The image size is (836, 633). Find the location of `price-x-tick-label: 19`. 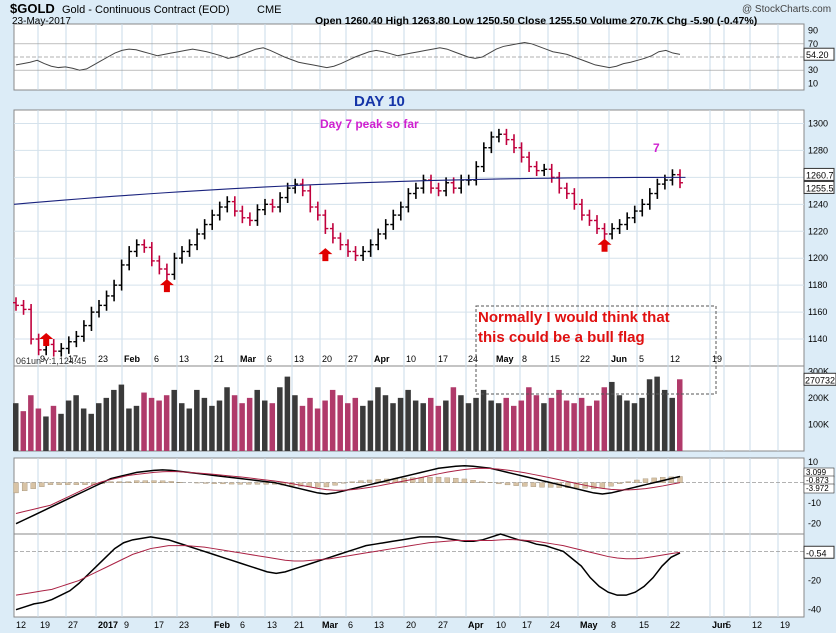

price-x-tick-label: 19 is located at coordinates (717, 359).